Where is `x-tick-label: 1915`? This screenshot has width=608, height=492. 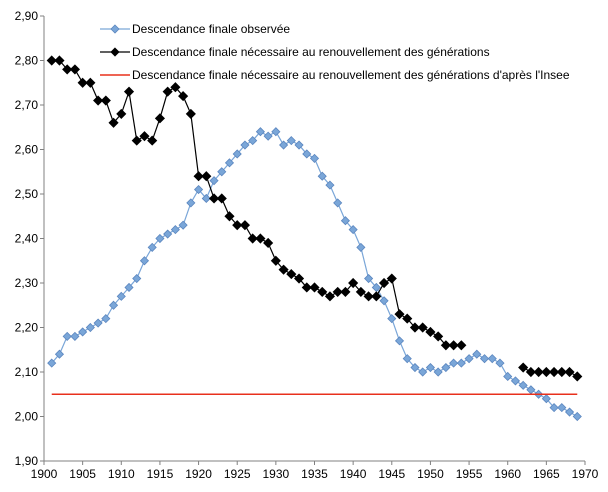 x-tick-label: 1915 is located at coordinates (160, 474).